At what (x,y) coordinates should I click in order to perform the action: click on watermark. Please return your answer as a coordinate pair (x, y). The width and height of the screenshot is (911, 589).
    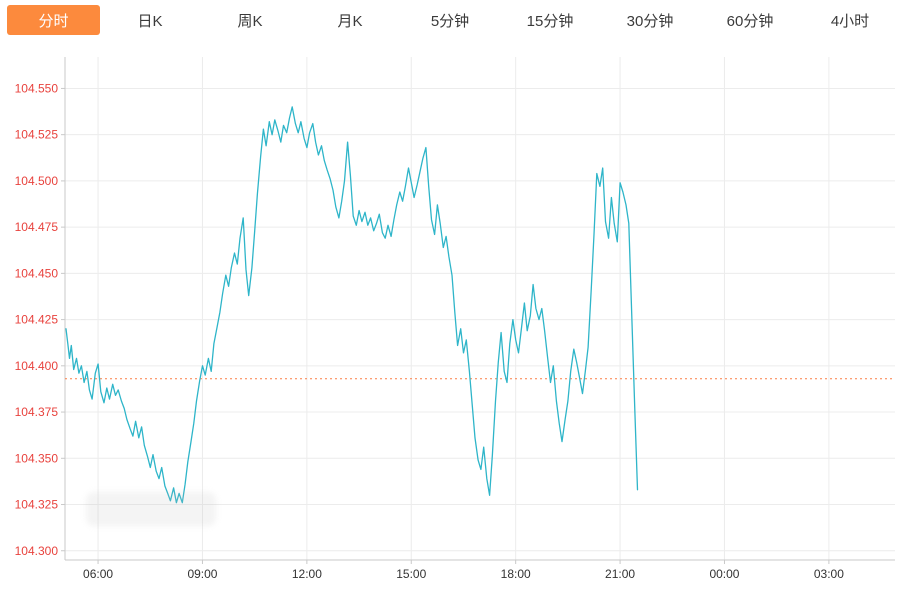
    Looking at the image, I should click on (151, 509).